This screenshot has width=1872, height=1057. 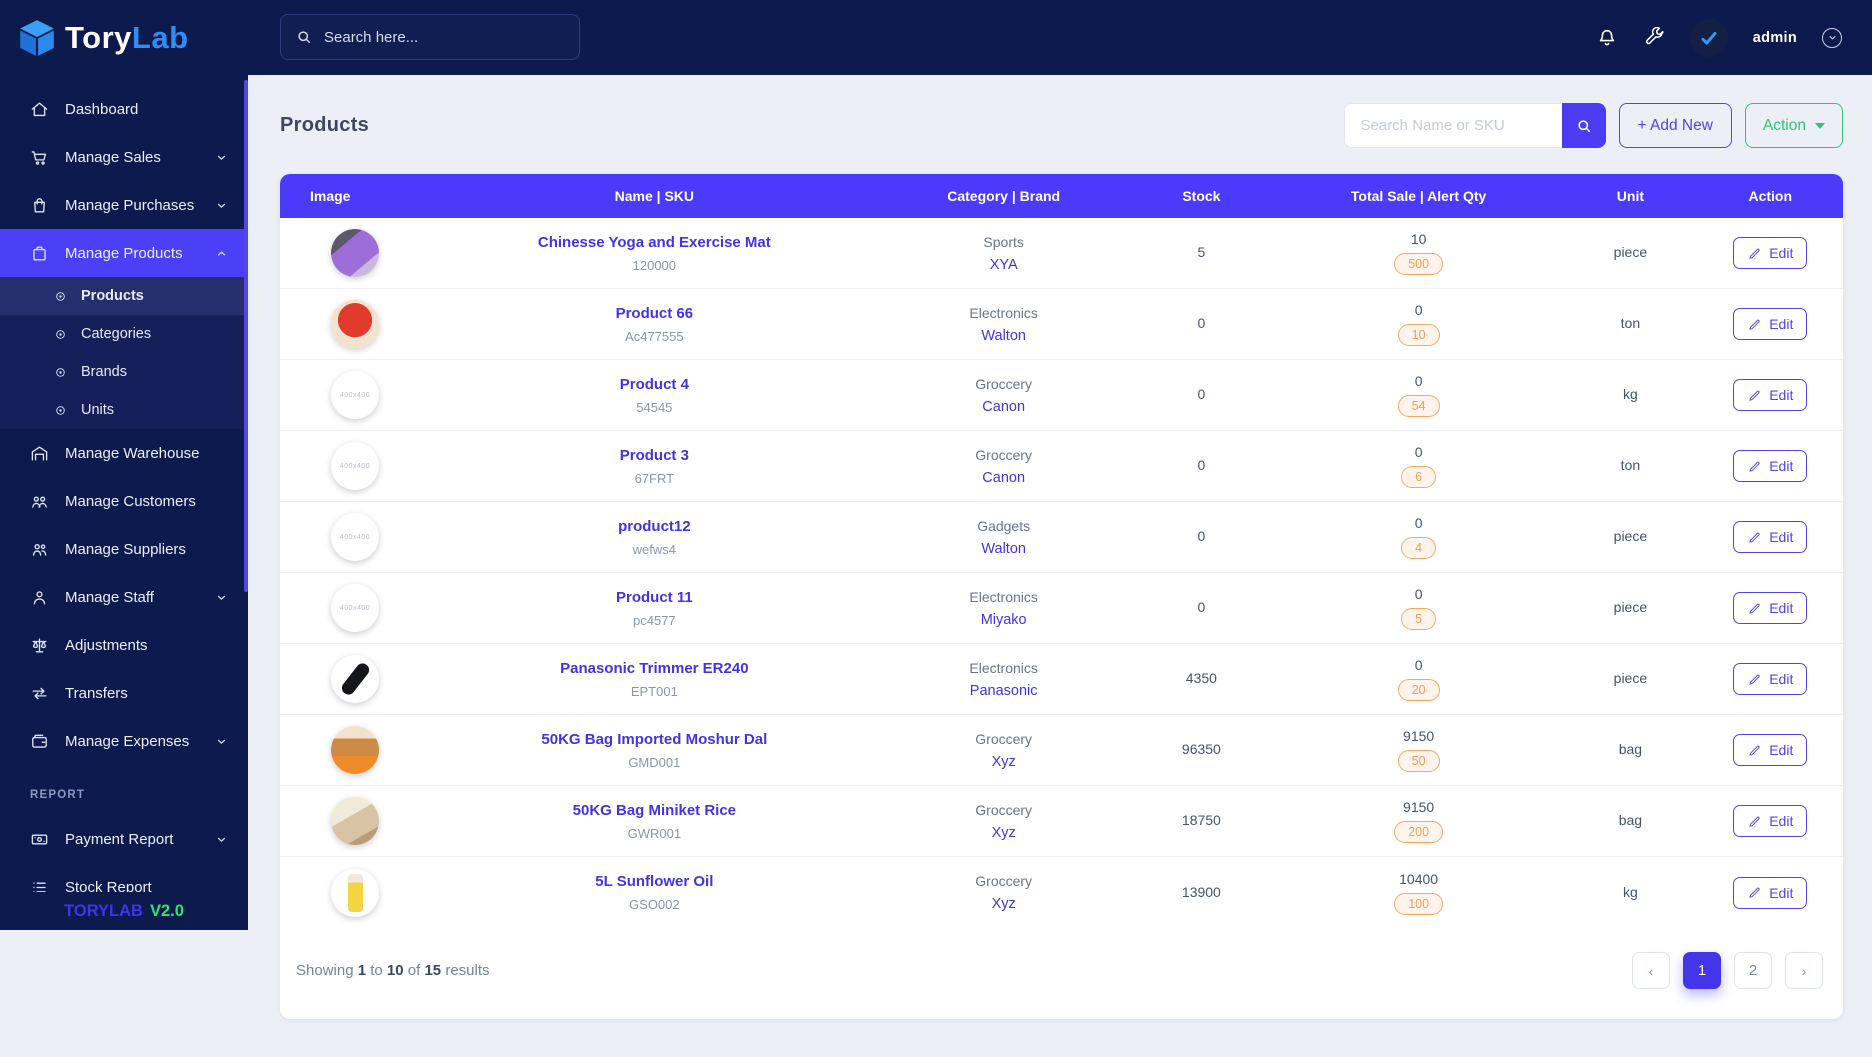 I want to click on sidebar-item-label: Manage Expenses, so click(x=127, y=741).